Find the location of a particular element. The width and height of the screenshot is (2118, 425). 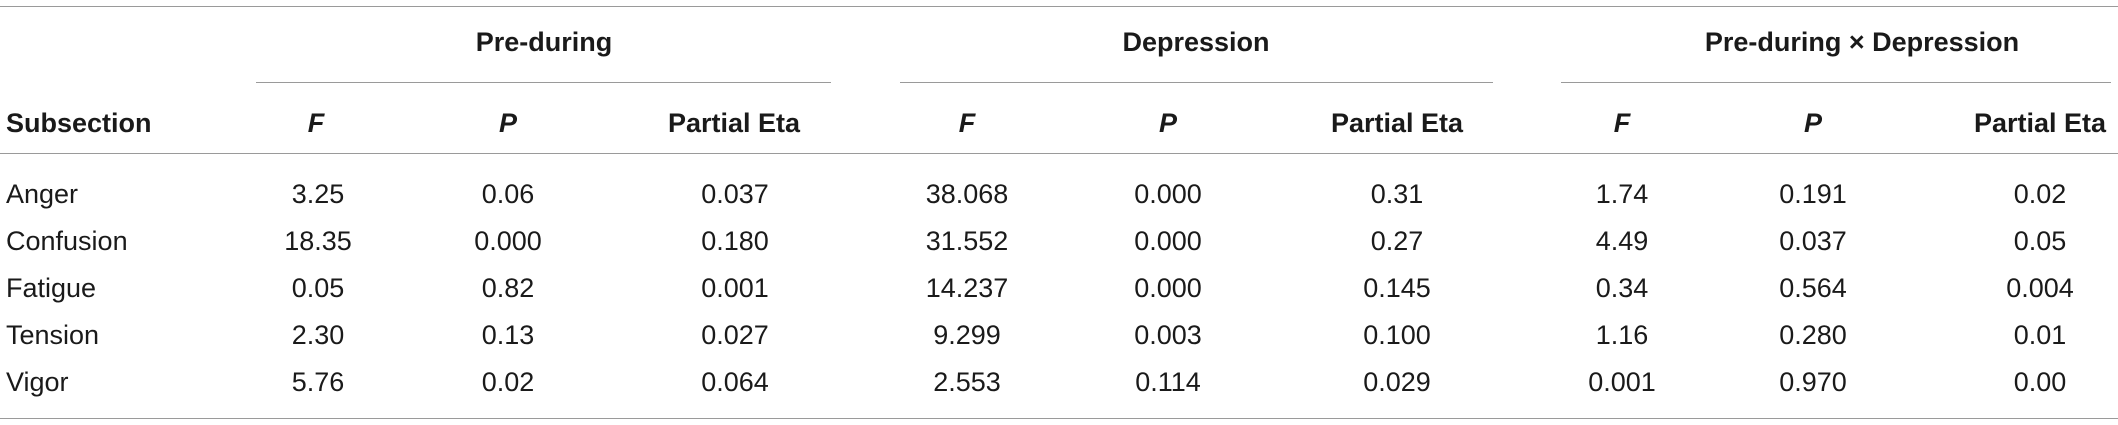

row-label: Anger is located at coordinates (42, 194).